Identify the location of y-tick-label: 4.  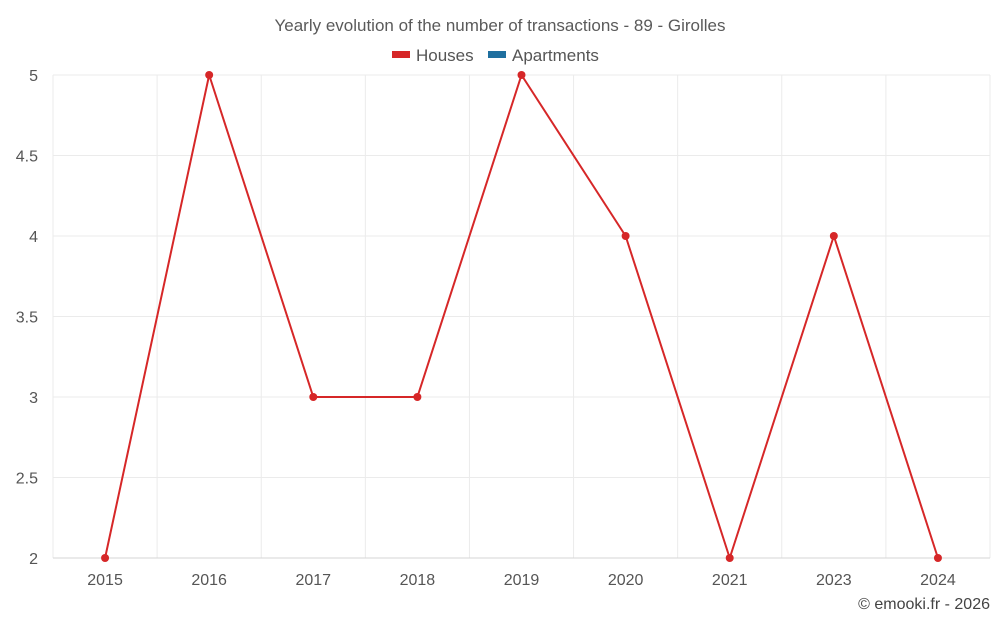
(33, 237).